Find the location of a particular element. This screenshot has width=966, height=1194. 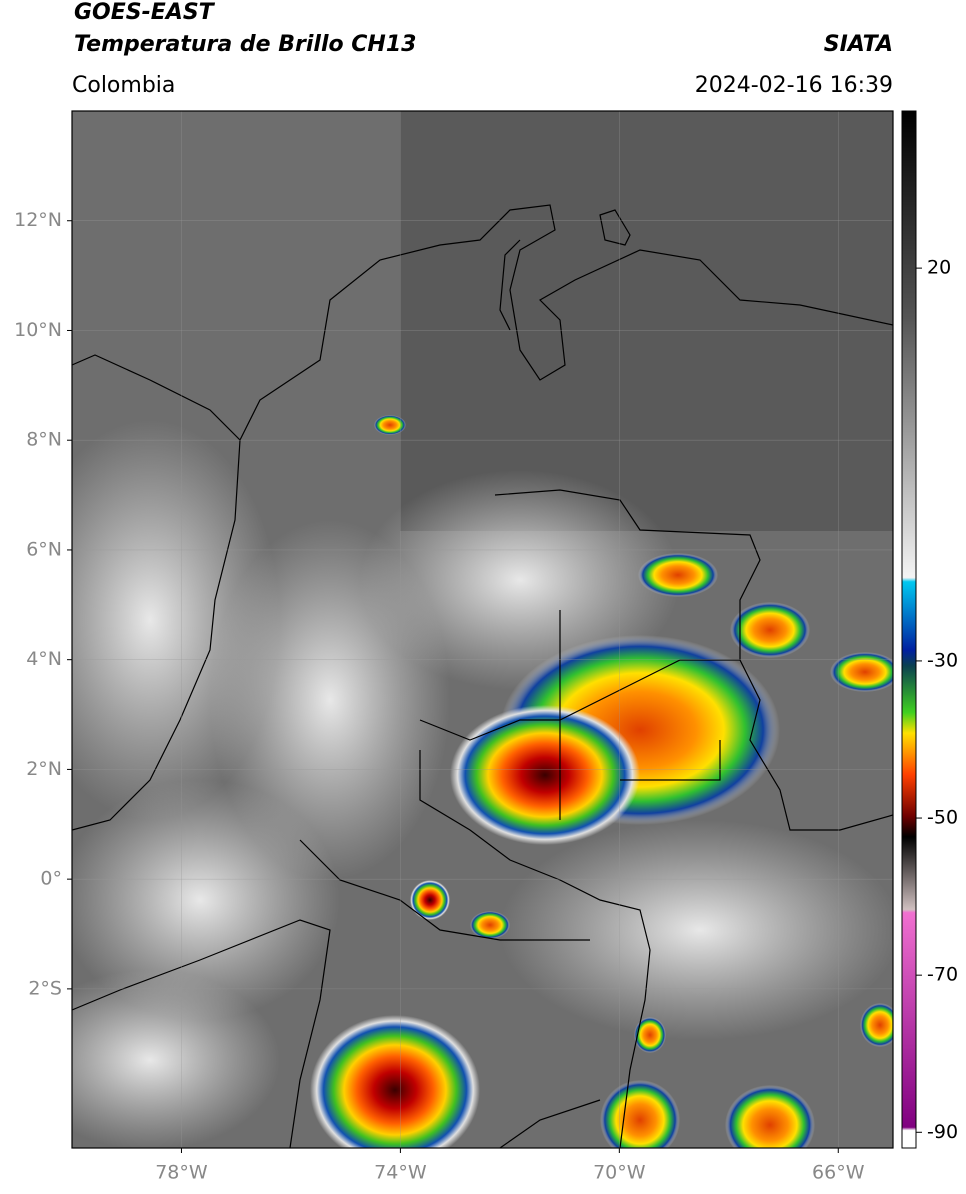

colorbar-tick-label: 20 is located at coordinates (939, 268).